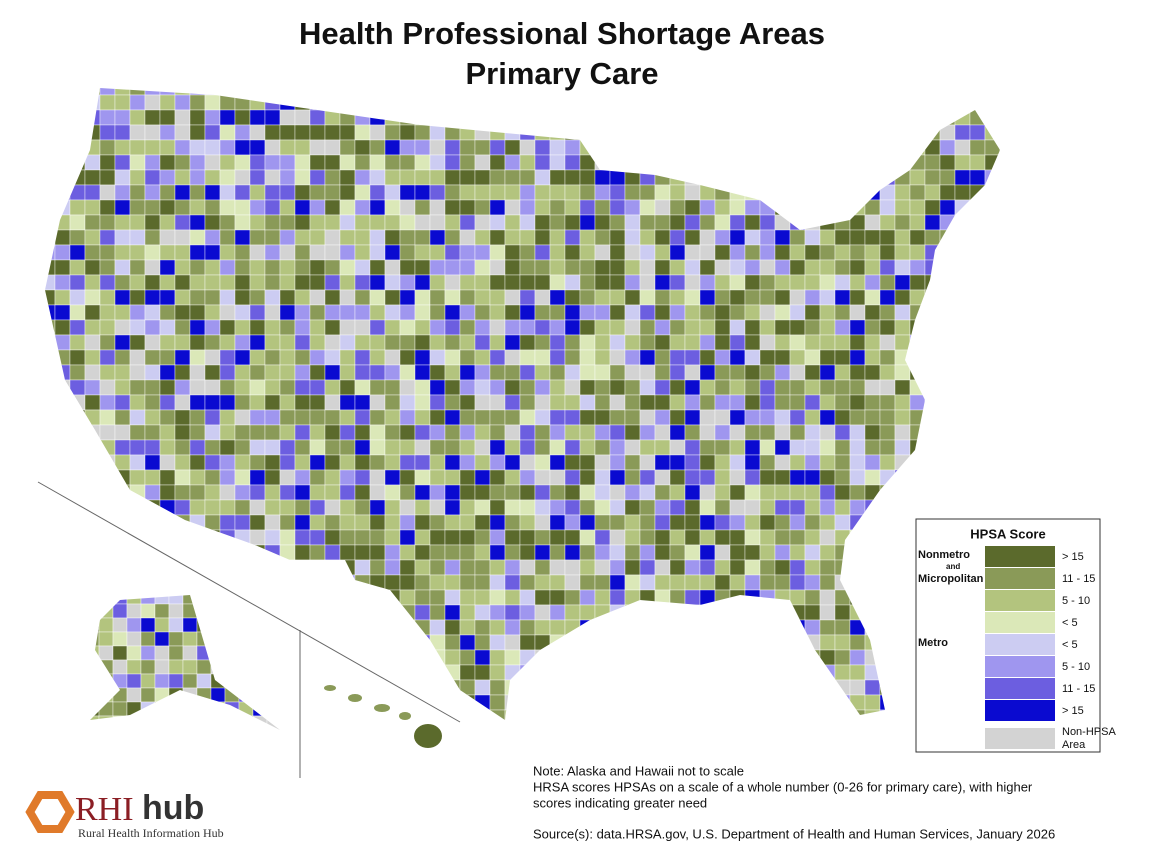 The width and height of the screenshot is (1161, 852). I want to click on legend-label: 11 - 15, so click(1078, 689).